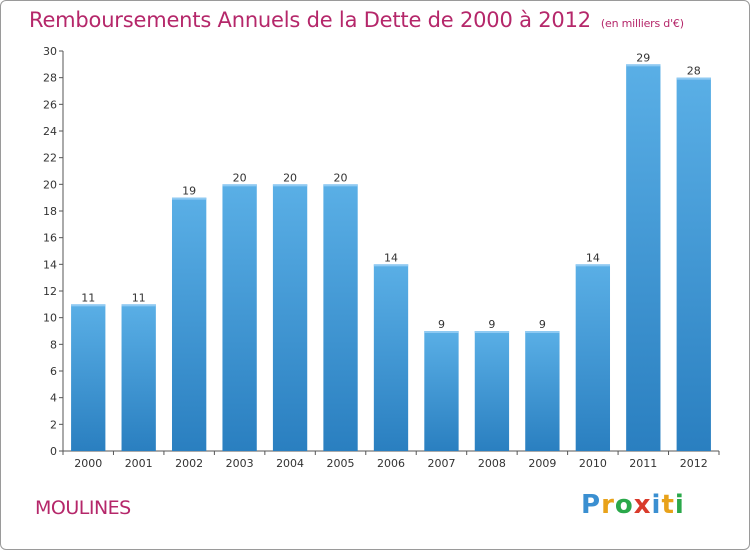 The height and width of the screenshot is (550, 750). What do you see at coordinates (88, 463) in the screenshot?
I see `x-tick-label: 2000` at bounding box center [88, 463].